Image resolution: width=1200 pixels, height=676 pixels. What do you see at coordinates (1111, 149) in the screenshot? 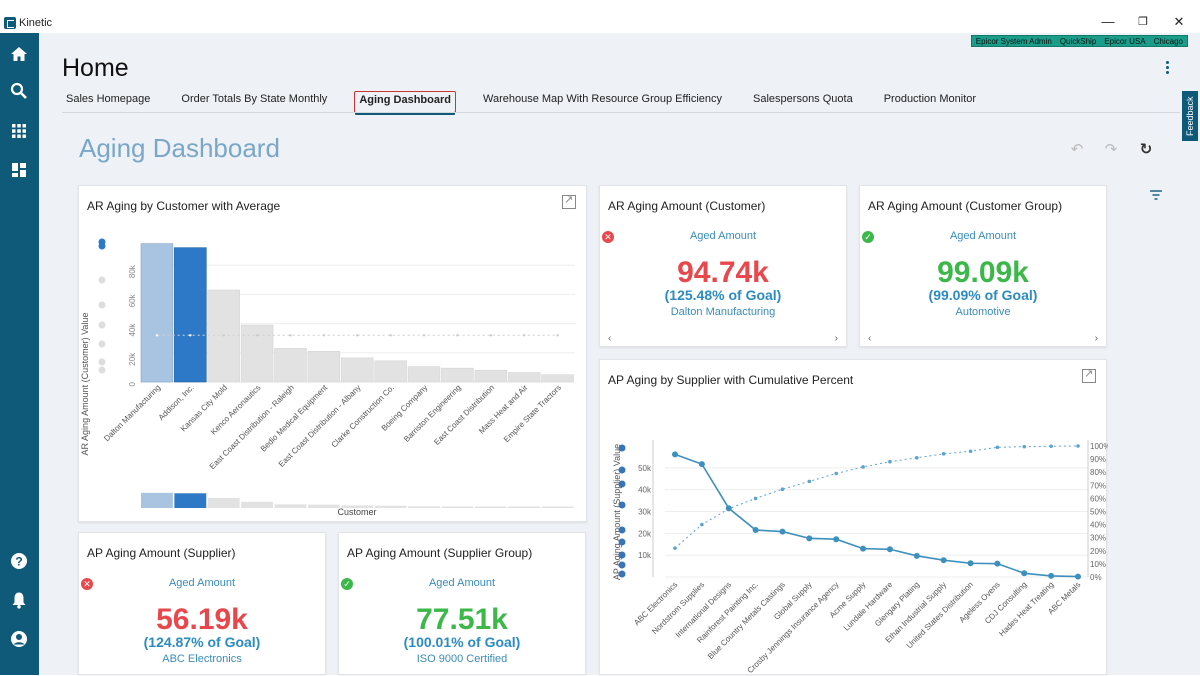
I see `redo-icon: ↷` at bounding box center [1111, 149].